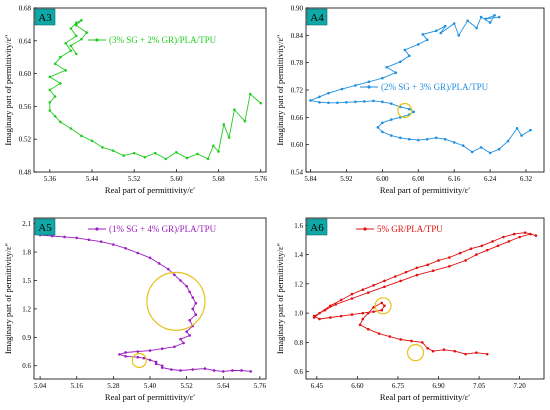  What do you see at coordinates (150, 386) in the screenshot?
I see `x-tick-label: 5.40` at bounding box center [150, 386].